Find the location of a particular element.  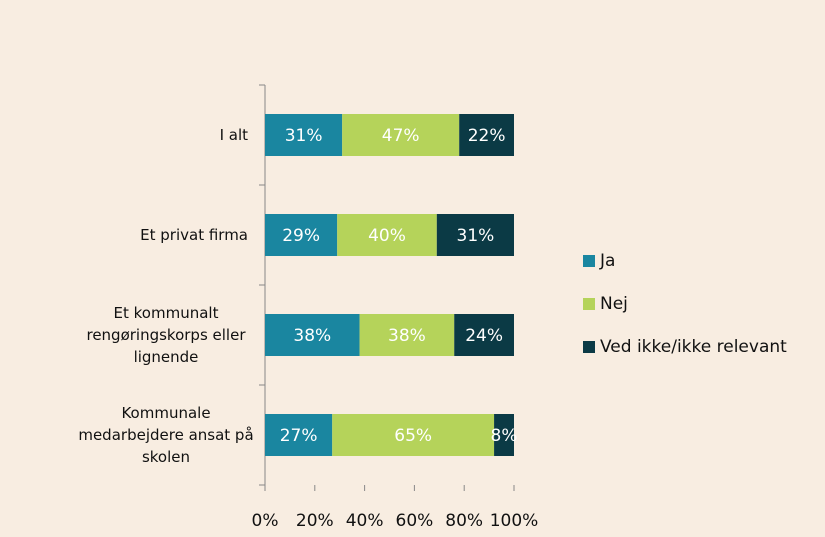

data-label: 8% is located at coordinates (504, 436).